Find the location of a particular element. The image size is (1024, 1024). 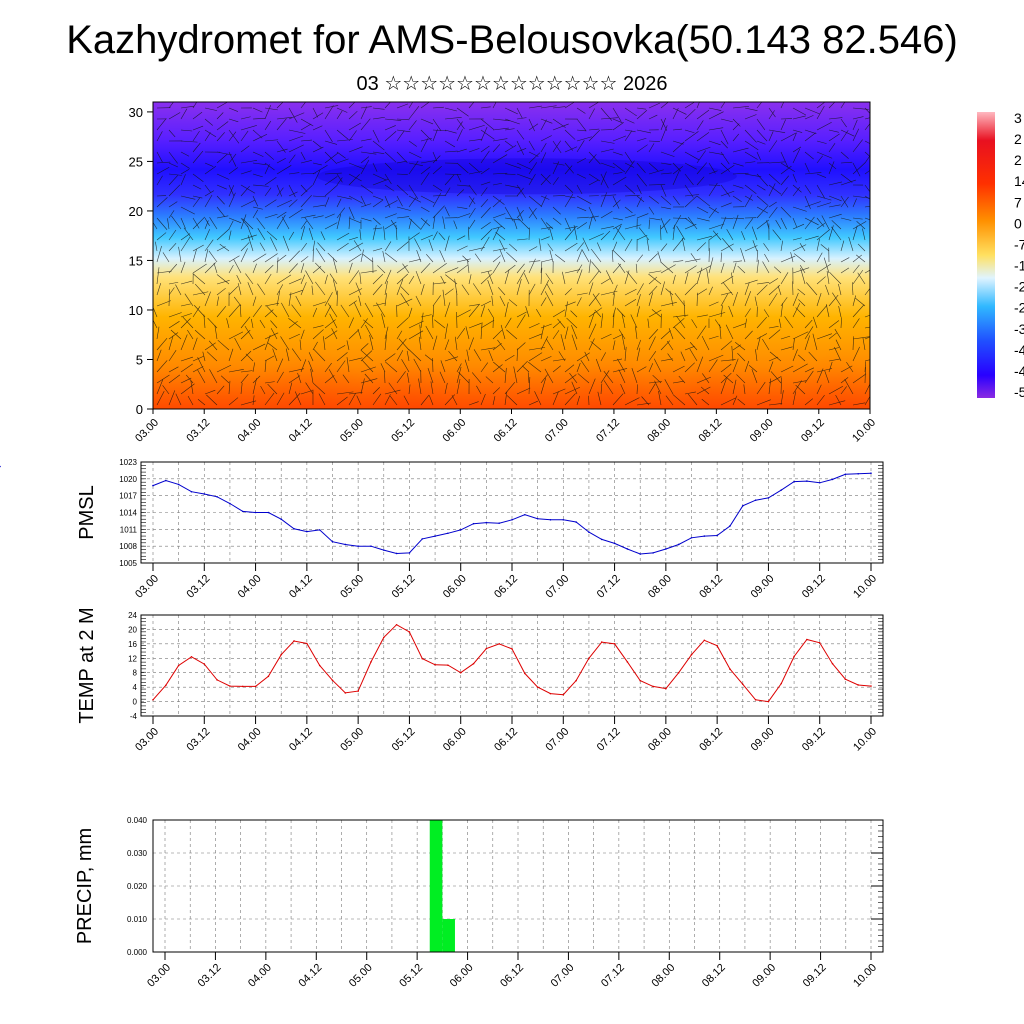

x-tick-label: 06.12 is located at coordinates (506, 587).